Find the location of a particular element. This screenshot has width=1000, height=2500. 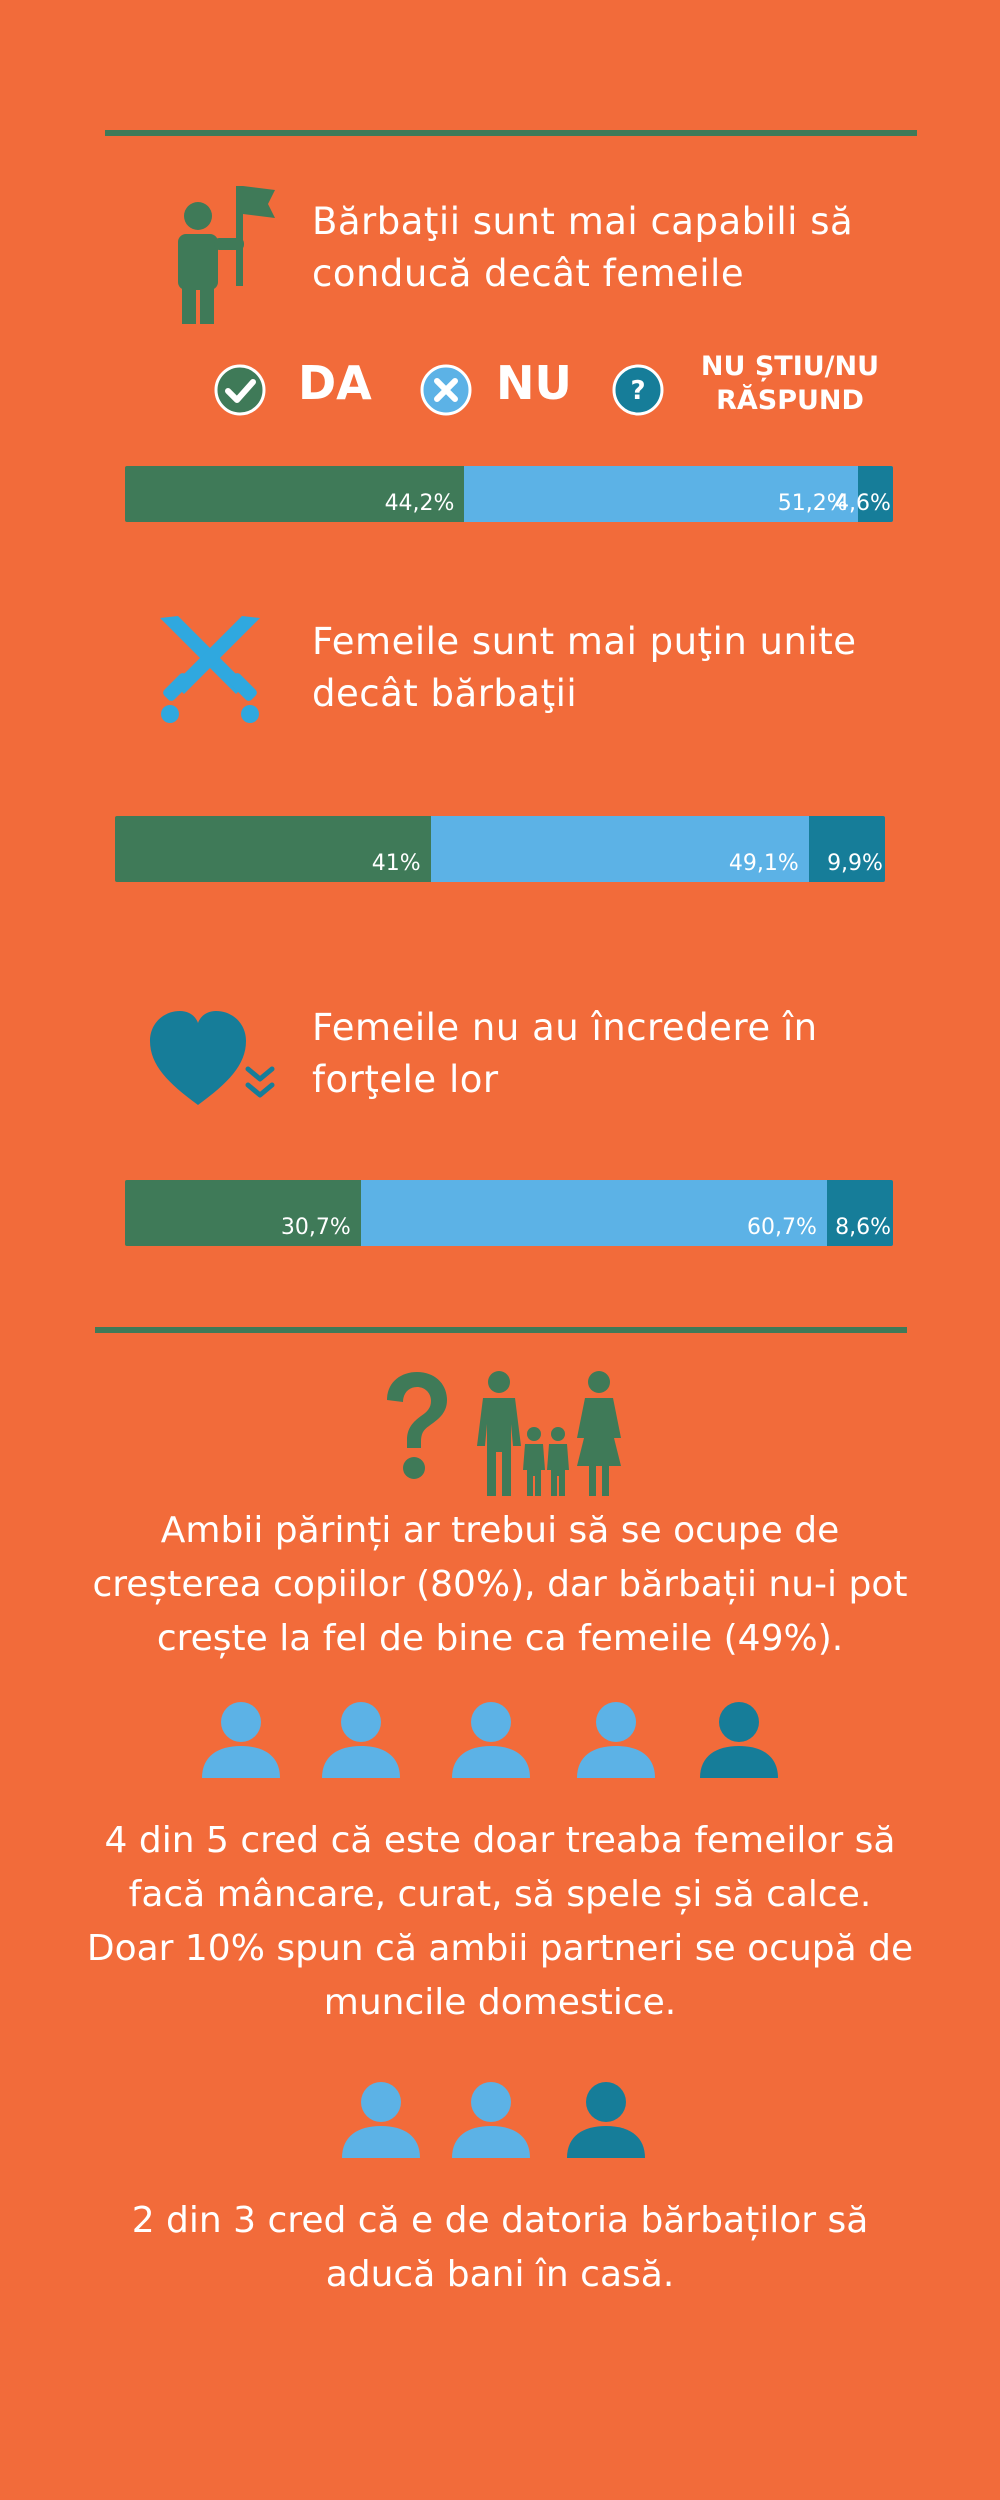

bar-2-segment-nu: 49,1% is located at coordinates (619, 849).